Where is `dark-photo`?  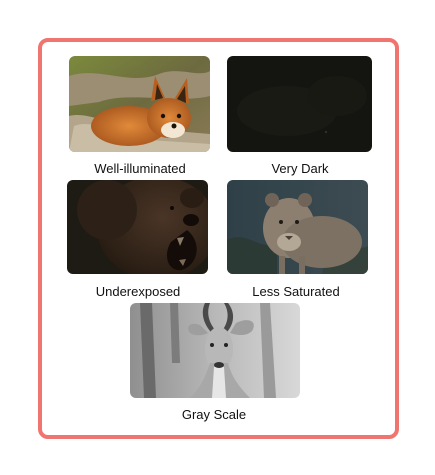 dark-photo is located at coordinates (299, 104).